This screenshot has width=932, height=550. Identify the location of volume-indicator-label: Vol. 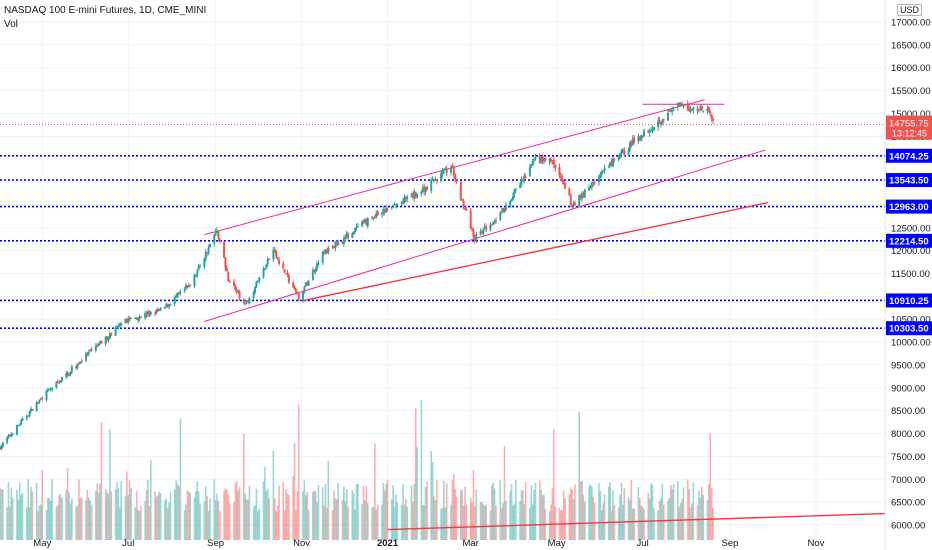
(11, 24).